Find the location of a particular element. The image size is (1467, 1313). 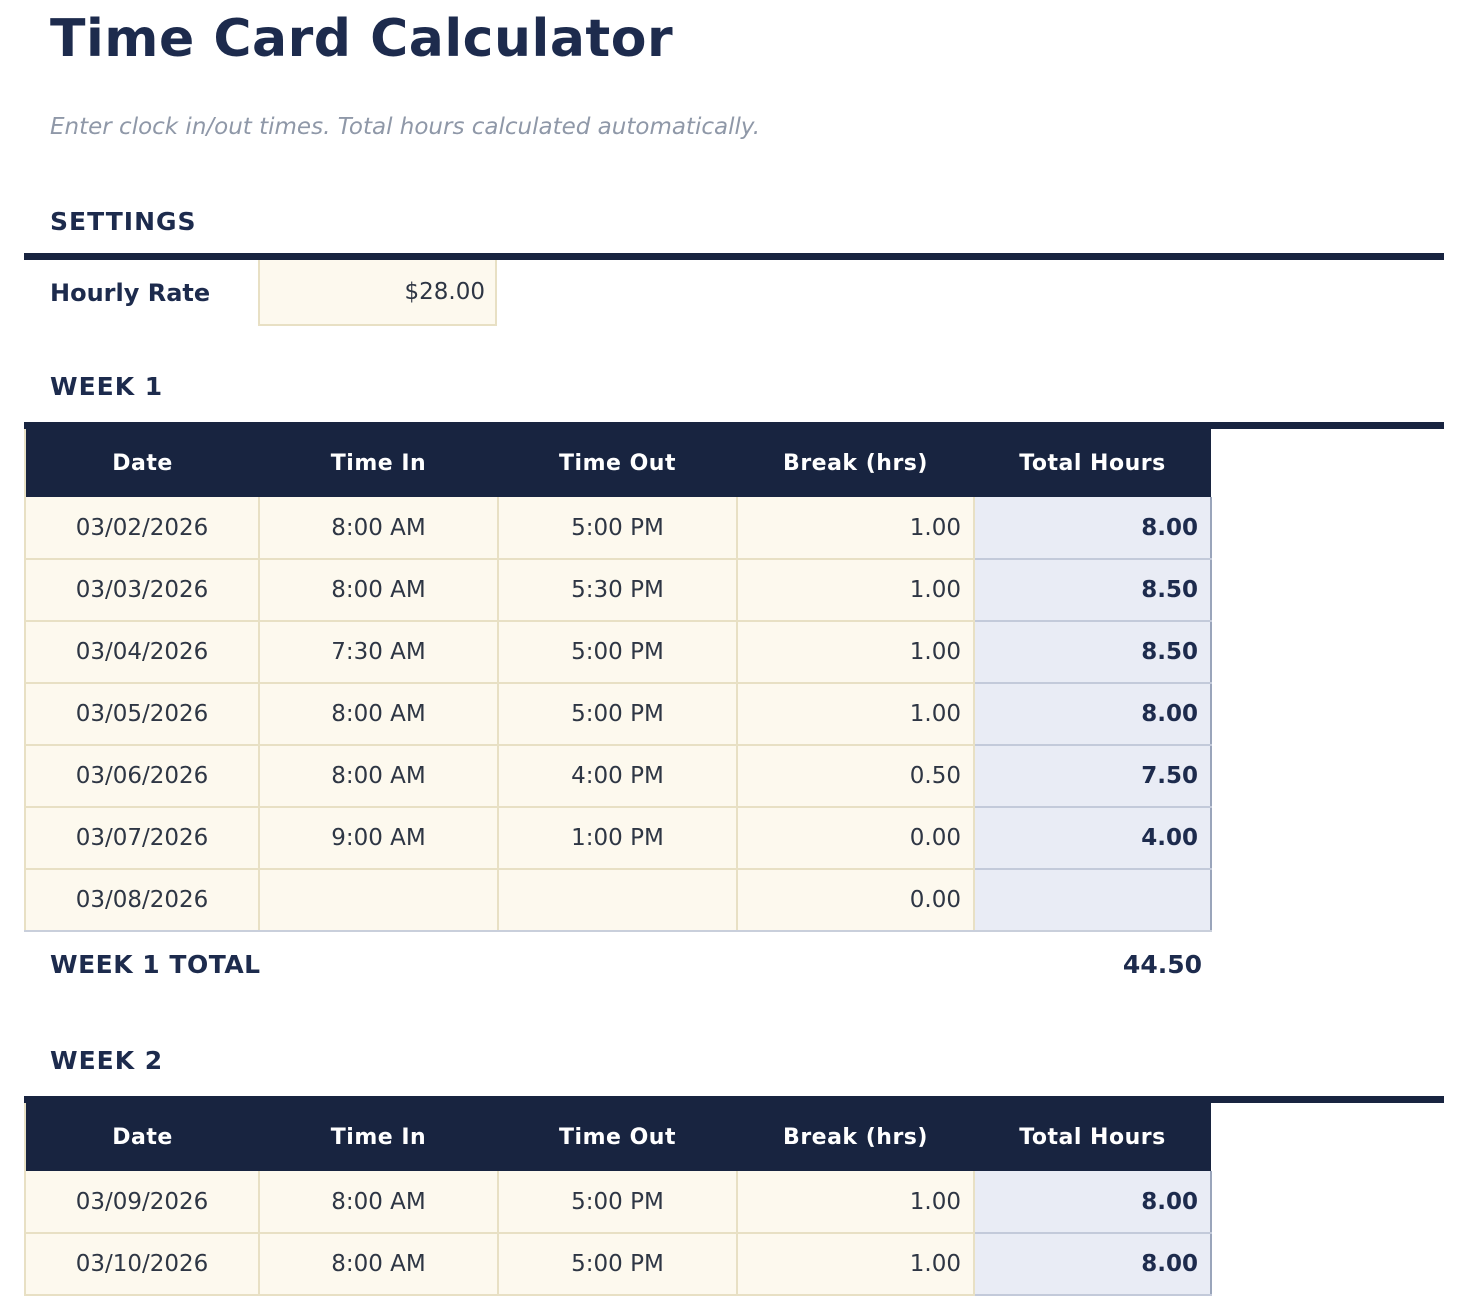

date-cell: 03/06/2026 is located at coordinates (142, 777).